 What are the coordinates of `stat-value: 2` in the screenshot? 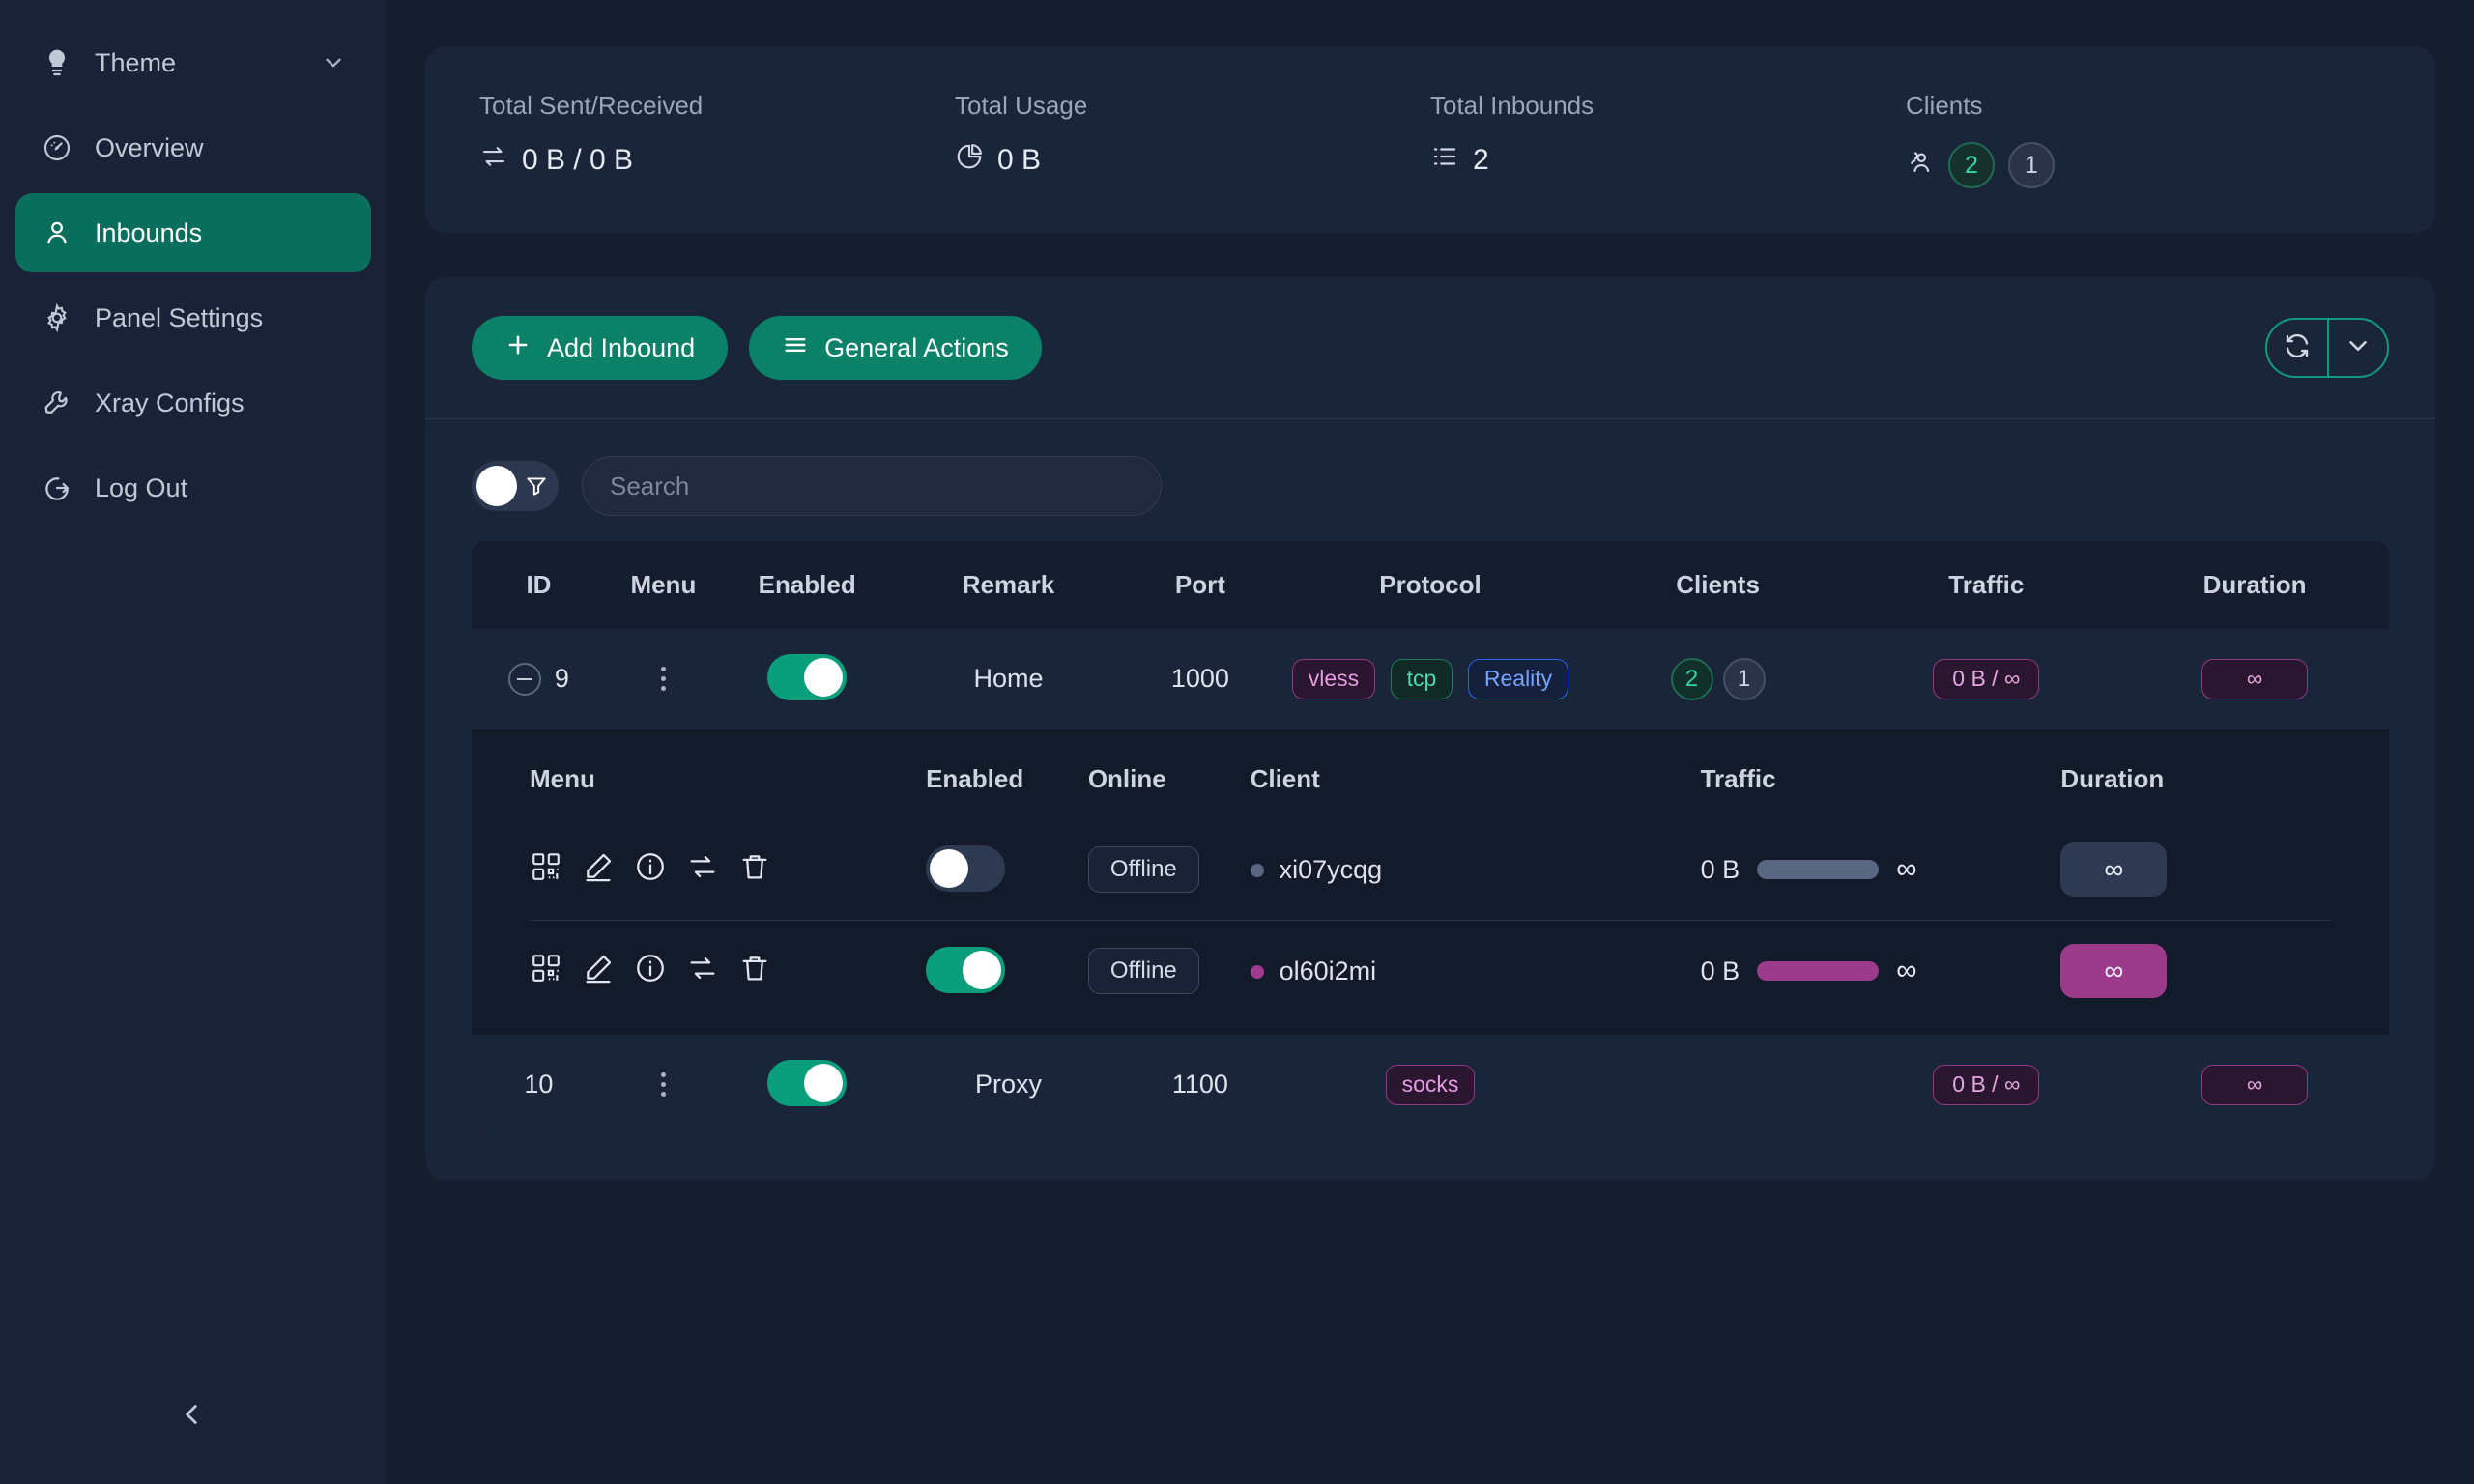 It's located at (1481, 160).